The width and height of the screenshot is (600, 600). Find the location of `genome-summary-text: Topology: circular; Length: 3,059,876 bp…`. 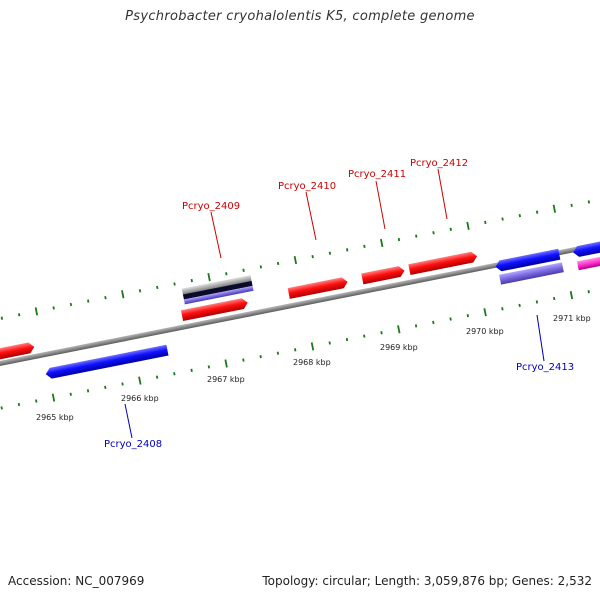

genome-summary-text: Topology: circular; Length: 3,059,876 bp… is located at coordinates (427, 581).